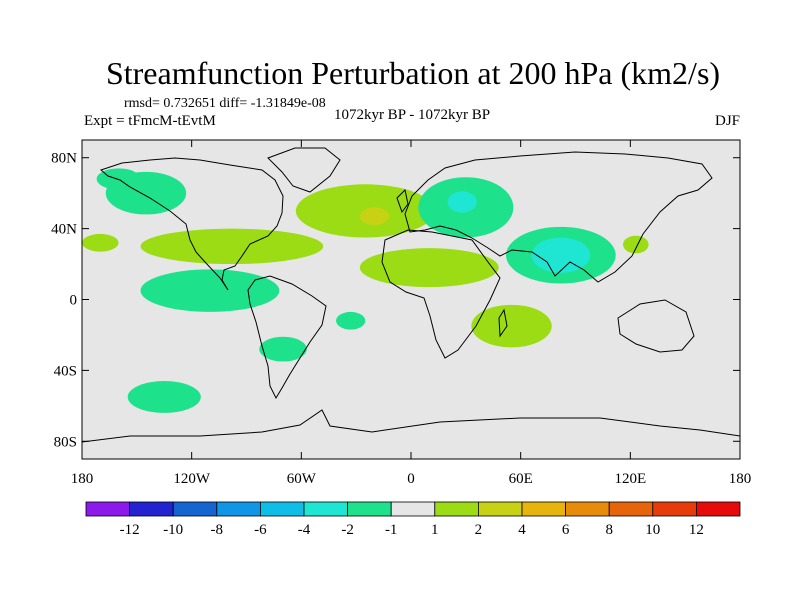  Describe the element at coordinates (727, 121) in the screenshot. I see `season-label: DJF` at that location.